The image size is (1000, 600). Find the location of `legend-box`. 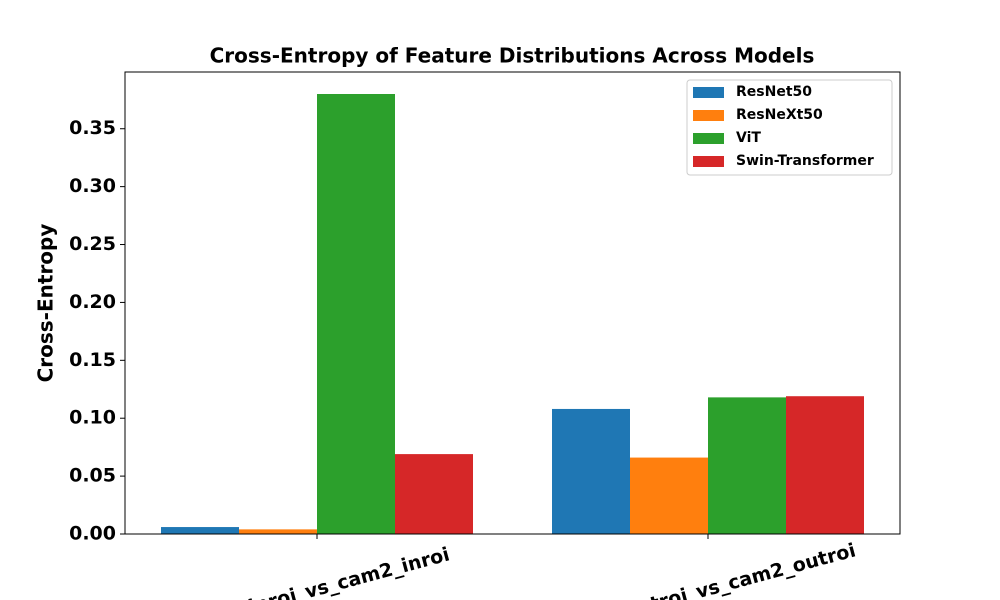

legend-box is located at coordinates (789, 127).